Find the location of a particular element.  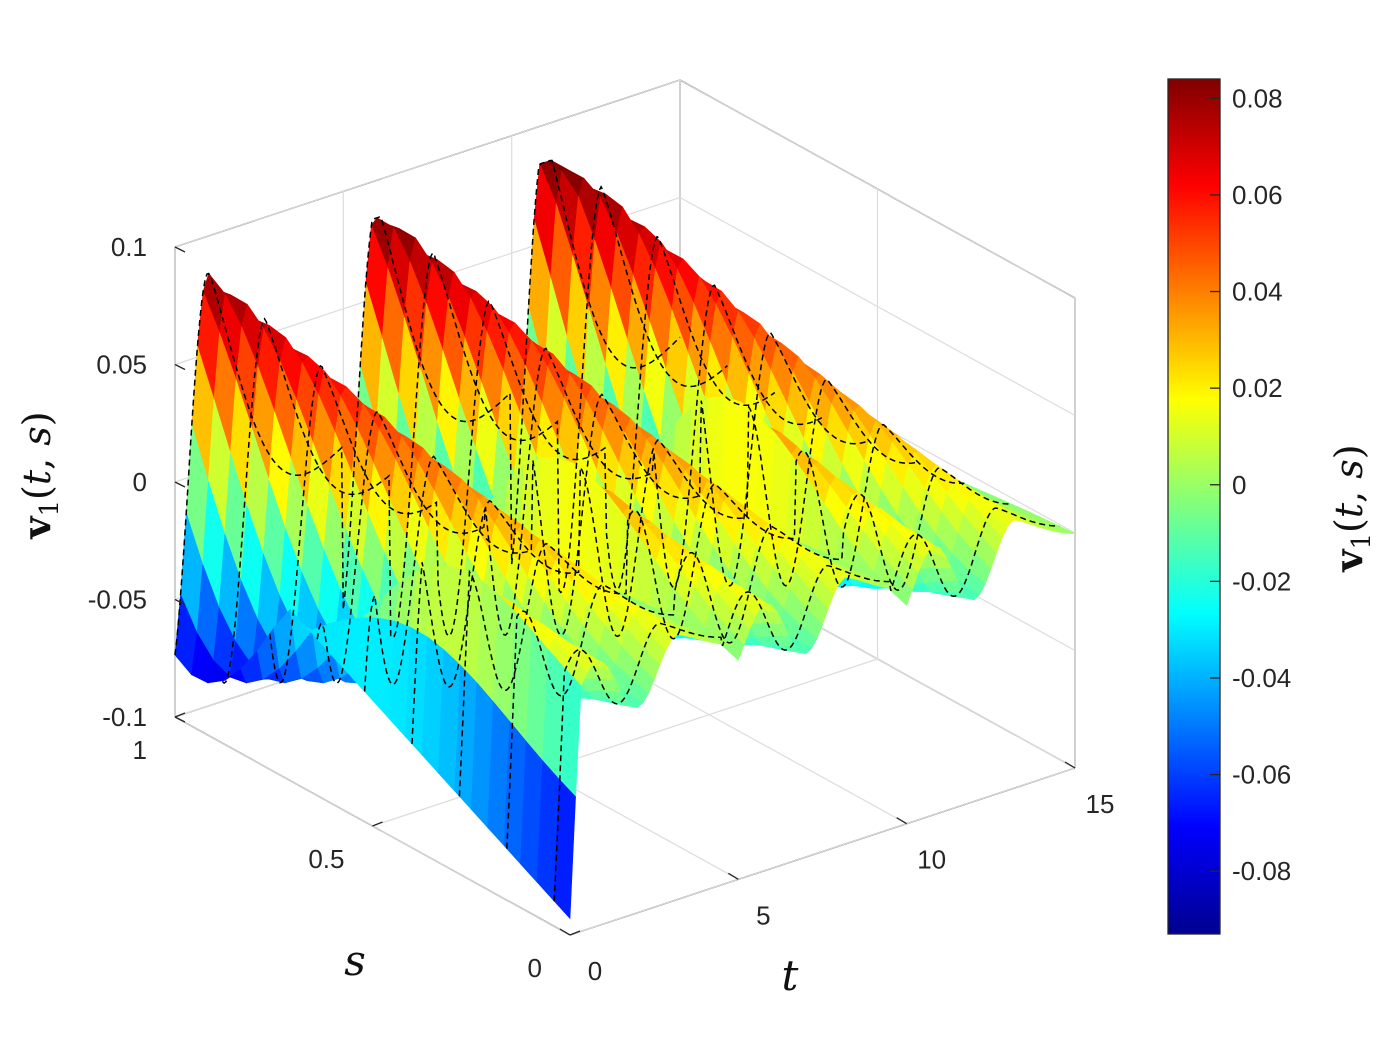

x-tick-label: 15 is located at coordinates (1100, 804).